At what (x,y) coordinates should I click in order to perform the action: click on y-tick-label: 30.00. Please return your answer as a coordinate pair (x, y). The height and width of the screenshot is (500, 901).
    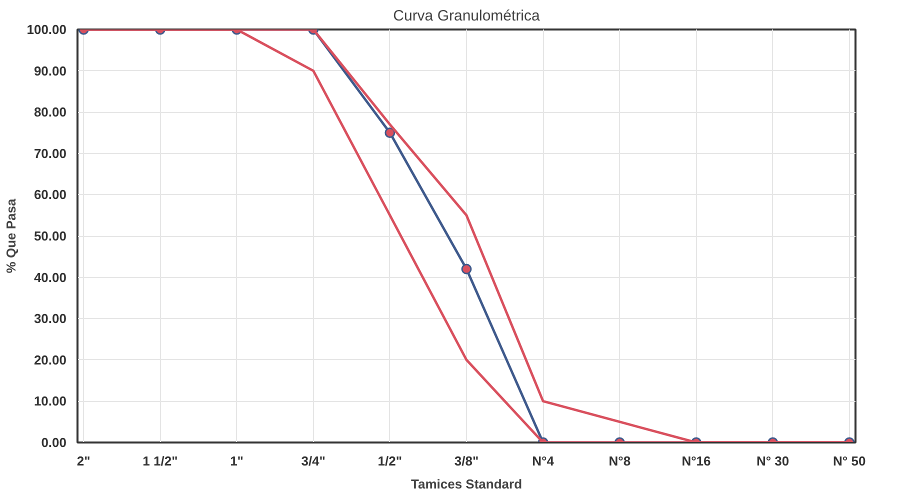
    Looking at the image, I should click on (50, 318).